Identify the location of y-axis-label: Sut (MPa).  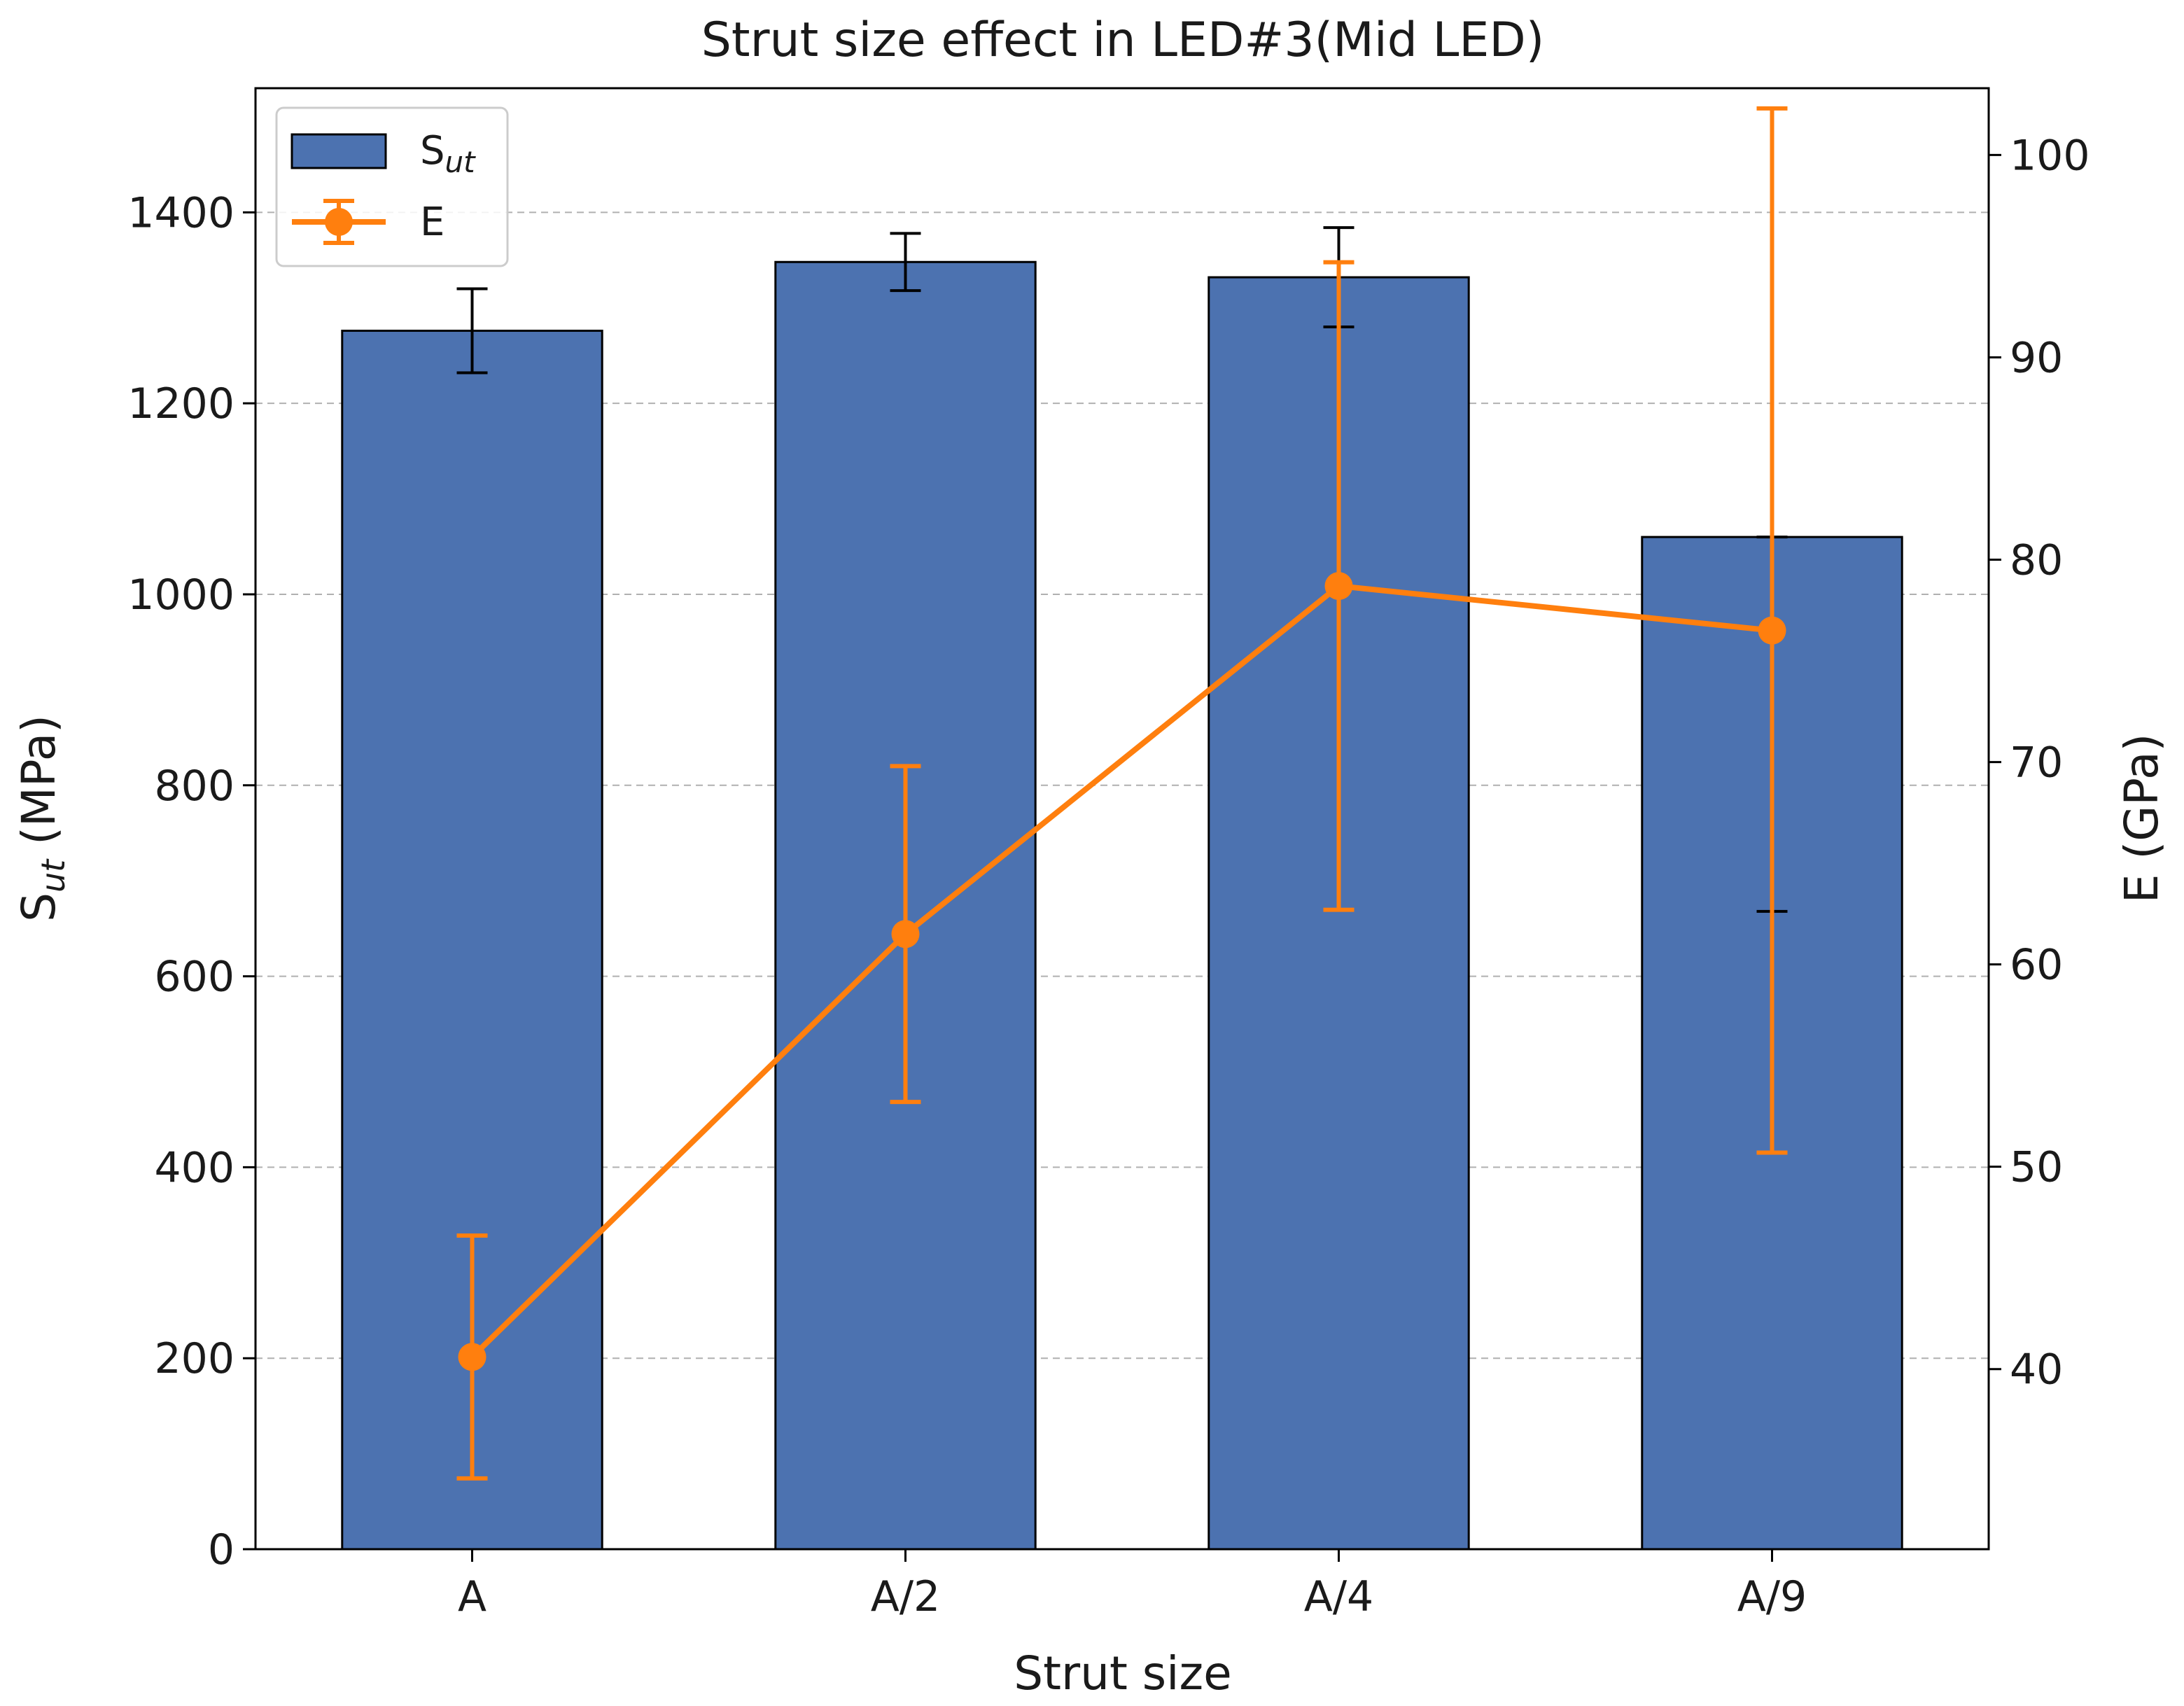
(42, 818).